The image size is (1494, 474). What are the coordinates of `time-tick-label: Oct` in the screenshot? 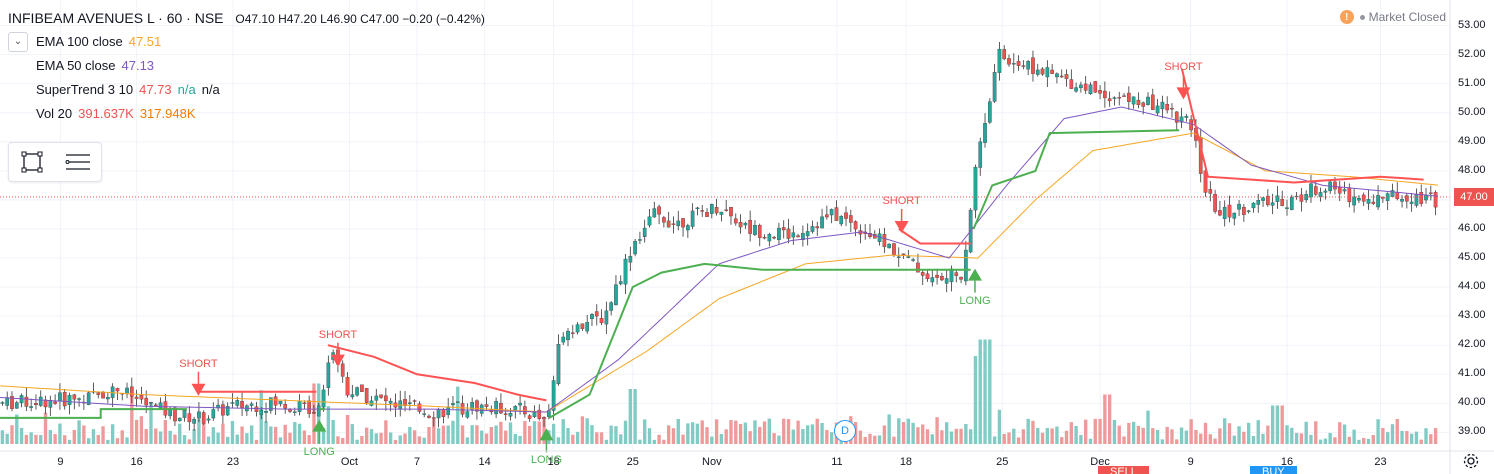 It's located at (349, 462).